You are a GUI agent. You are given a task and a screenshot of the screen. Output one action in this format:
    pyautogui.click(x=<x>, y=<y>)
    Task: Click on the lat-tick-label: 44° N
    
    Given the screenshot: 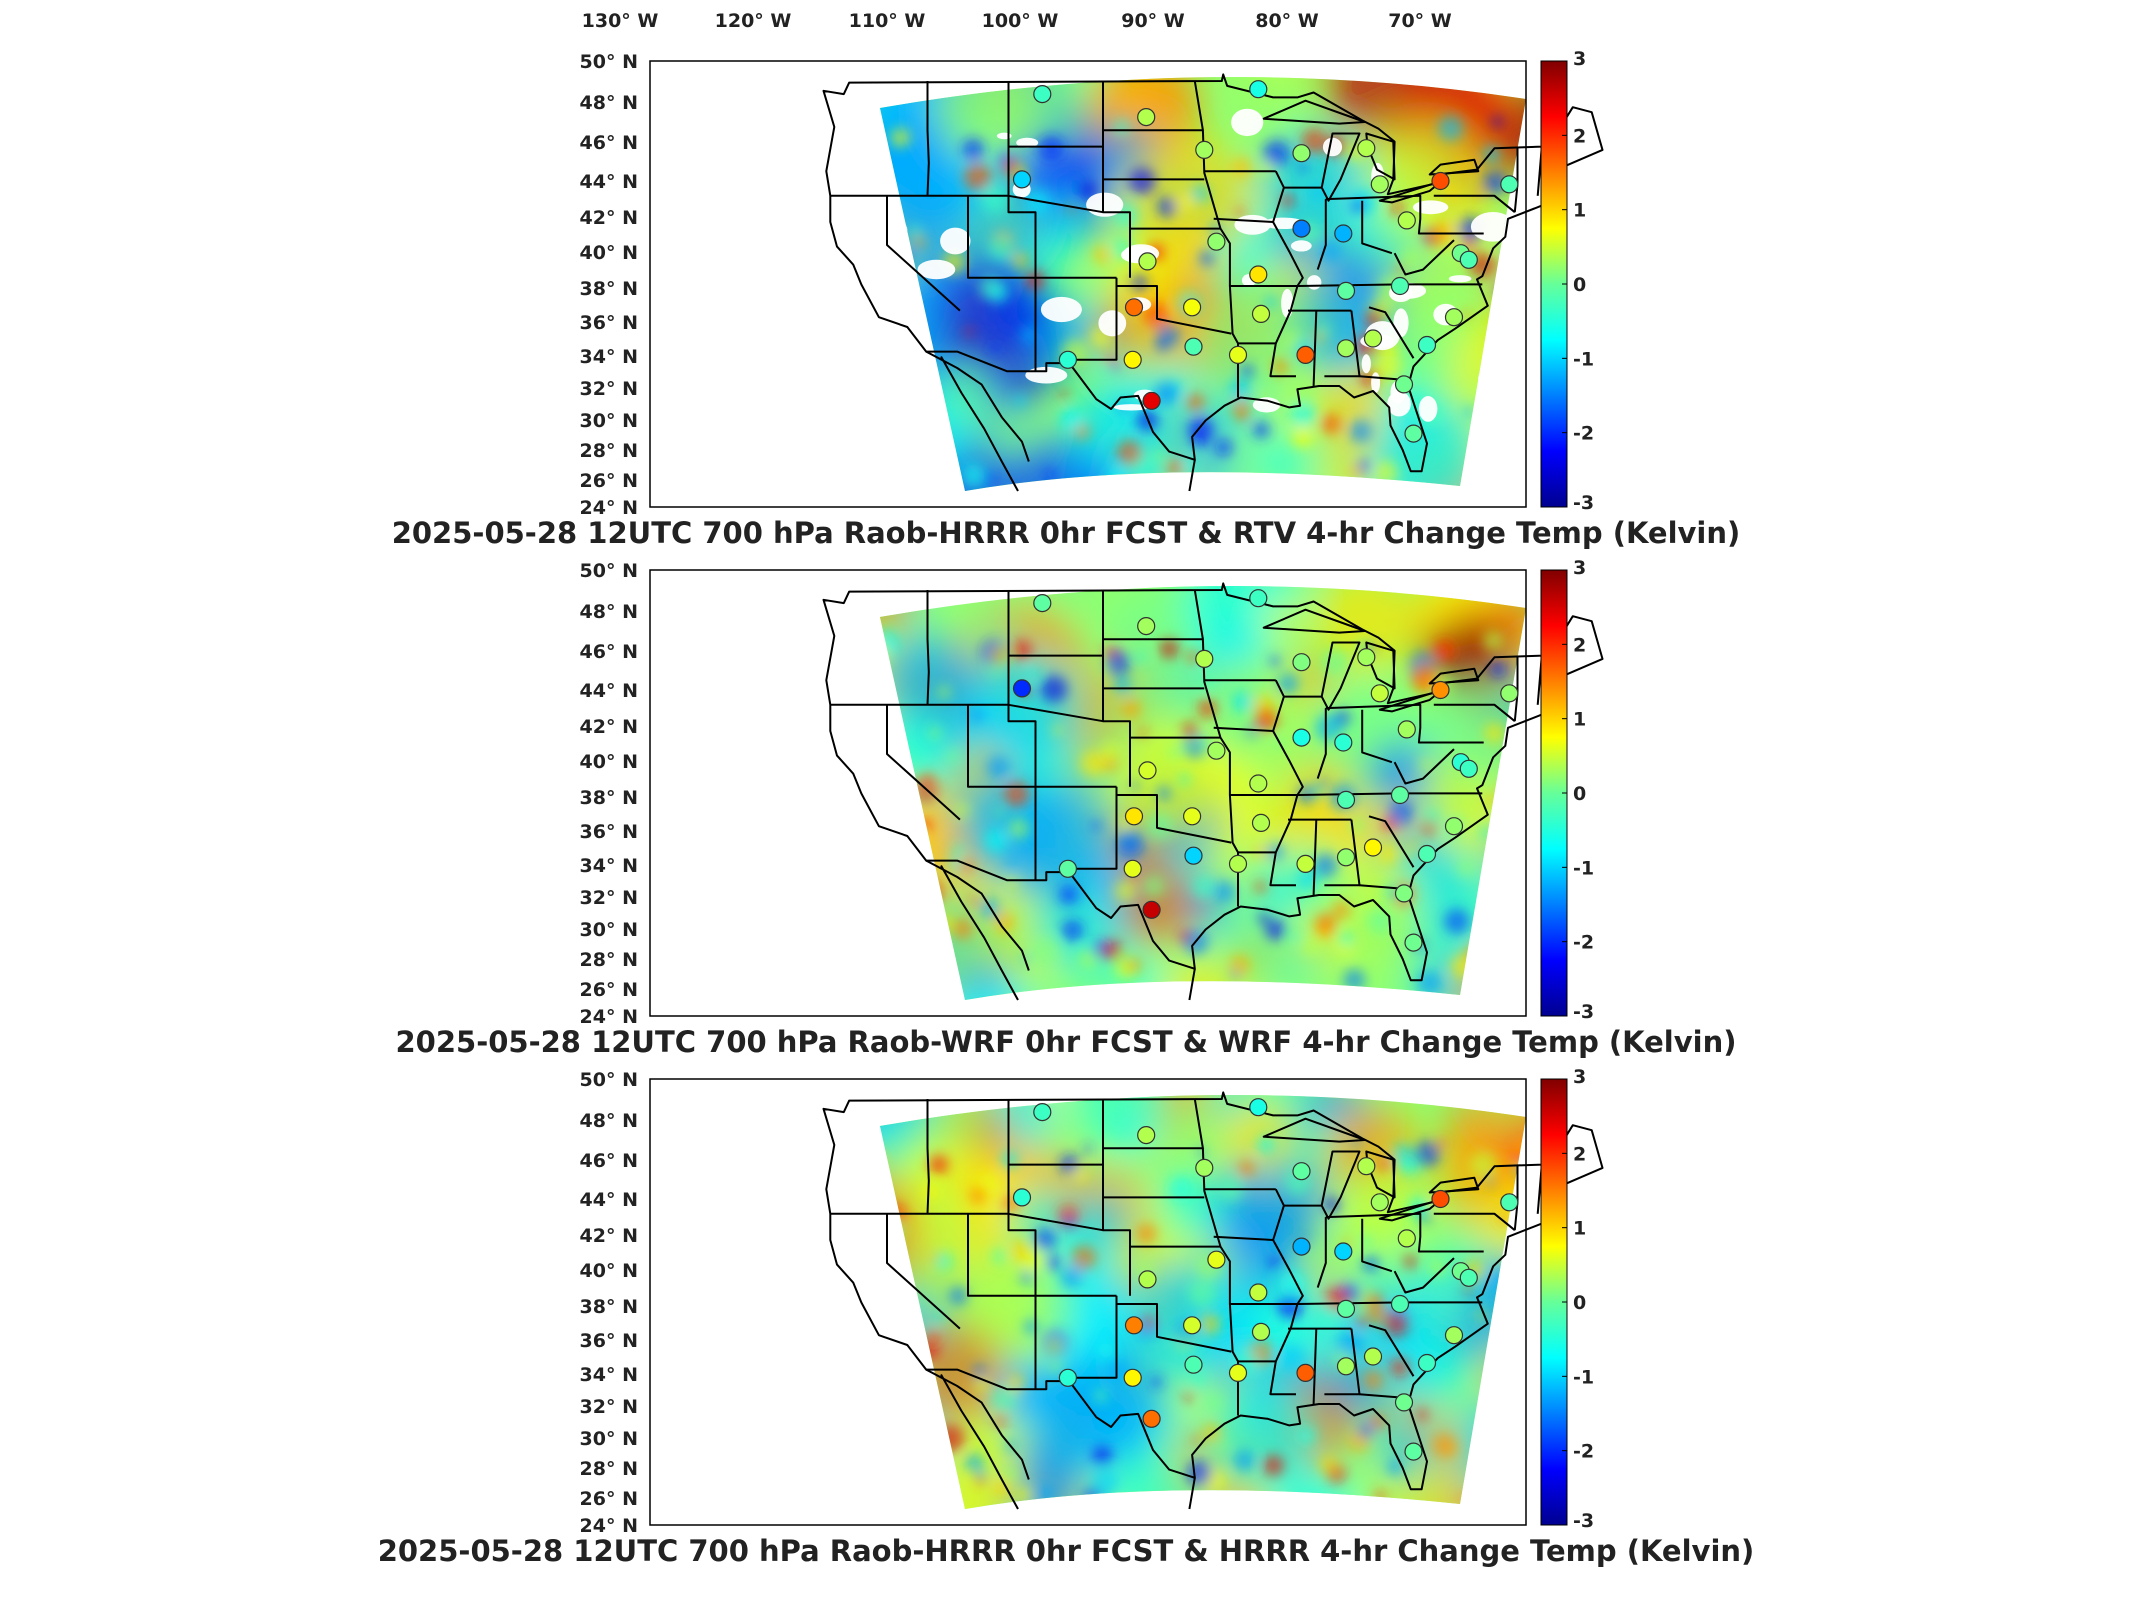 What is the action you would take?
    pyautogui.click(x=609, y=1200)
    